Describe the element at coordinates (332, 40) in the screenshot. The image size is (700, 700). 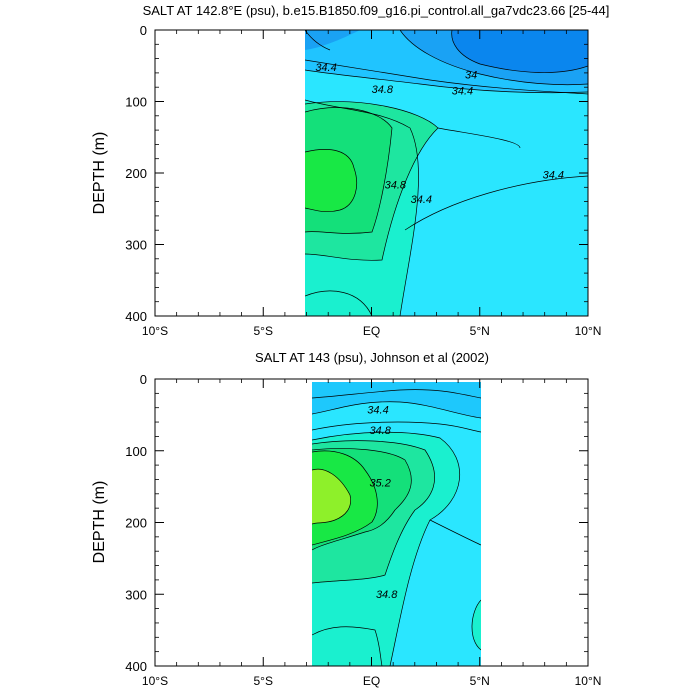
I see `fill-band-shallow-left` at that location.